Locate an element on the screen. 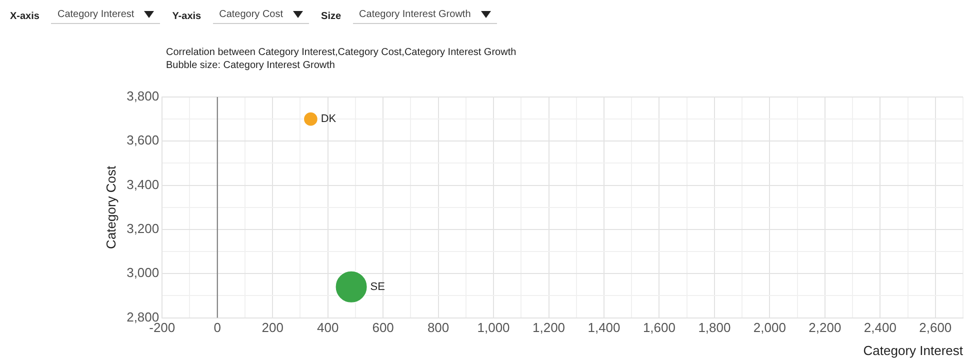 The image size is (980, 363). x-tick-label: 2,000 is located at coordinates (769, 328).